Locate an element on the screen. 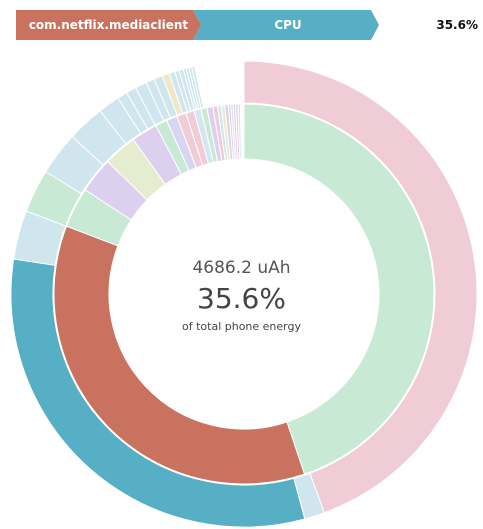 This screenshot has height=529, width=483. center-percent: 35.6% is located at coordinates (241, 298).